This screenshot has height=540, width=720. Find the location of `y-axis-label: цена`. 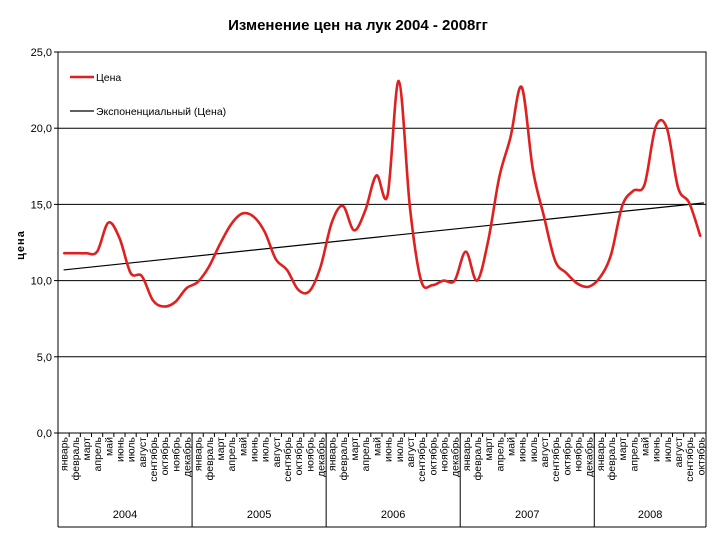

y-axis-label: цена is located at coordinates (21, 245).